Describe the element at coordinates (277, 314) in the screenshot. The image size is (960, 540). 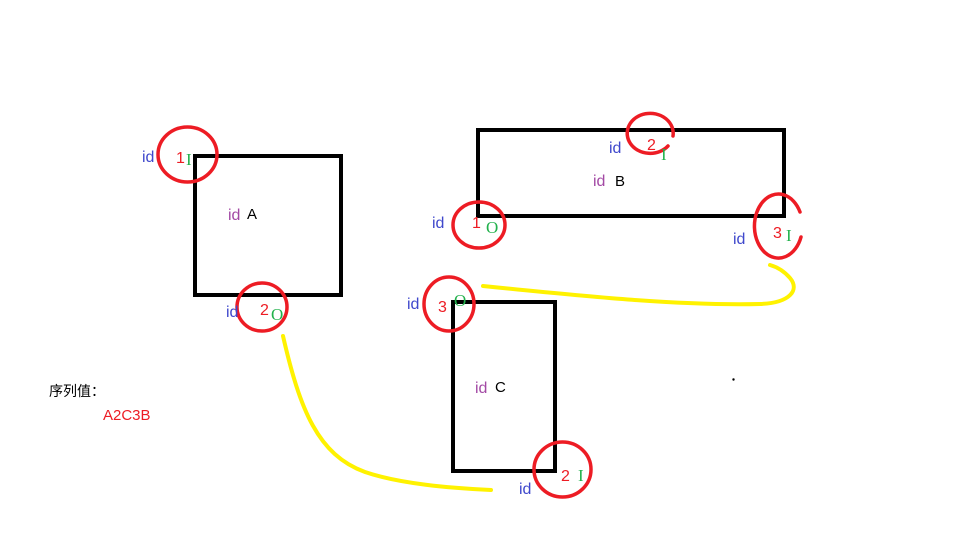
I see `port-a2-direction: O` at that location.